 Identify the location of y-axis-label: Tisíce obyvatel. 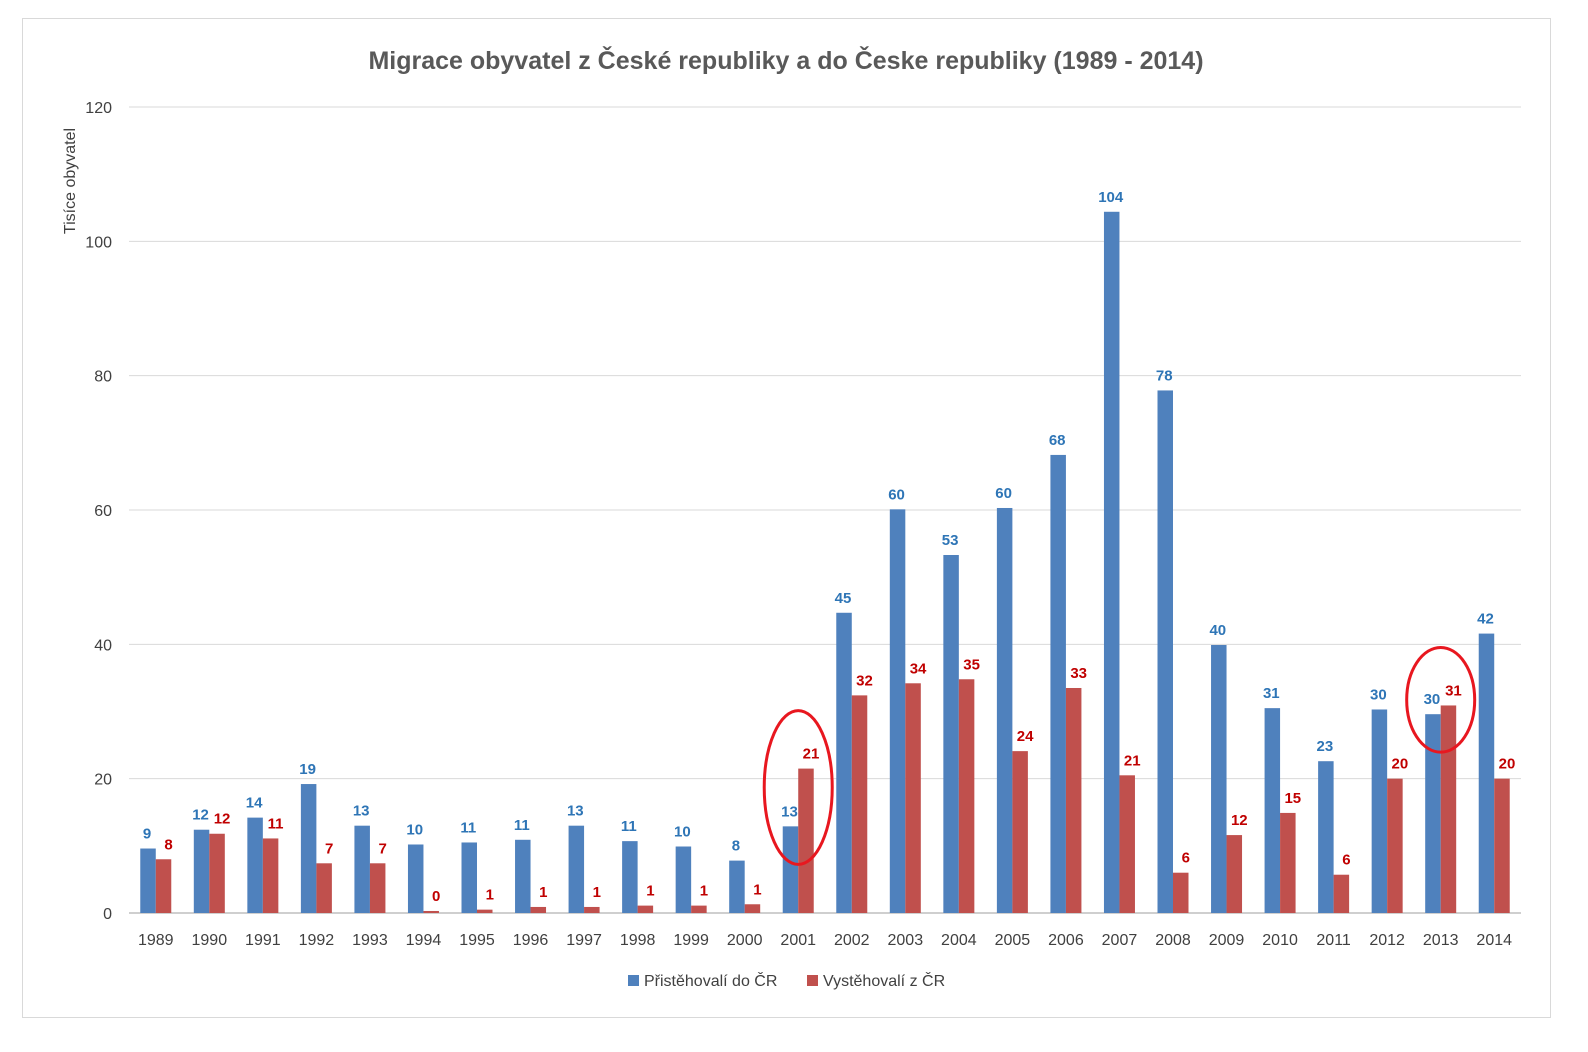
(70, 181).